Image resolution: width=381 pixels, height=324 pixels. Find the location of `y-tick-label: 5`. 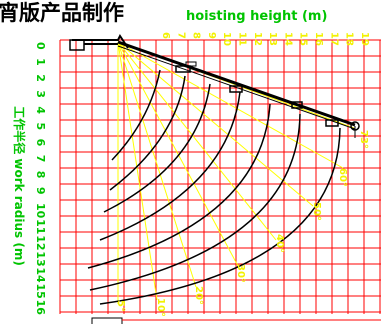

y-tick-label: 5 is located at coordinates (40, 127).